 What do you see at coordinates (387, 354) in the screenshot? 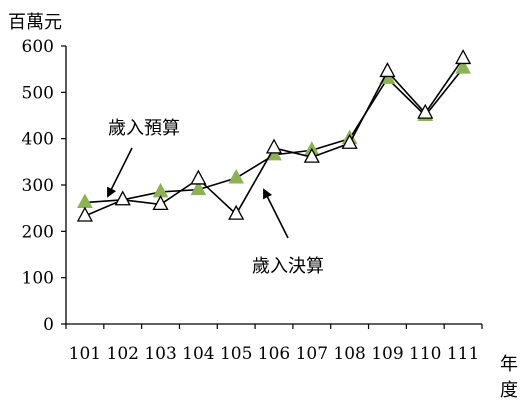
I see `x-tick-label: 109` at bounding box center [387, 354].